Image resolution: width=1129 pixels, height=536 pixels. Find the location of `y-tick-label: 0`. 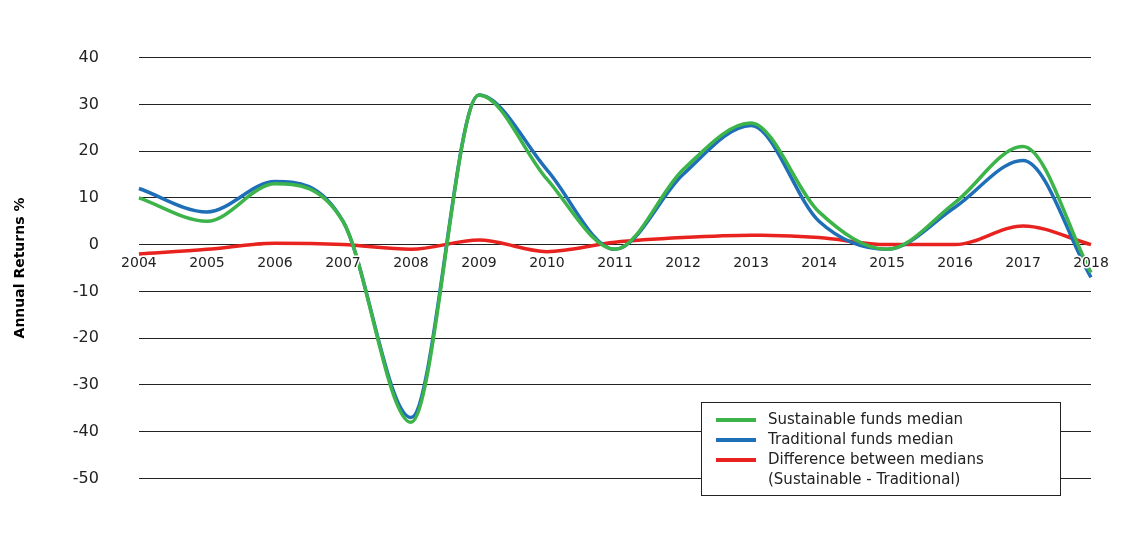

y-tick-label: 0 is located at coordinates (93, 243).